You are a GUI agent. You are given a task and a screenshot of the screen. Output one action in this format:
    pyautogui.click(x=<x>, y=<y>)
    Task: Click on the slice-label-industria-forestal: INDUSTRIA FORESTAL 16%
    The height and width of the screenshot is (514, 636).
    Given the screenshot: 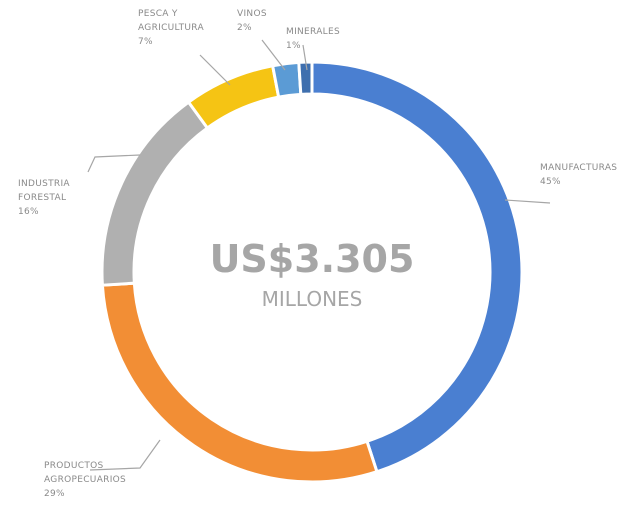 What is the action you would take?
    pyautogui.click(x=44, y=198)
    